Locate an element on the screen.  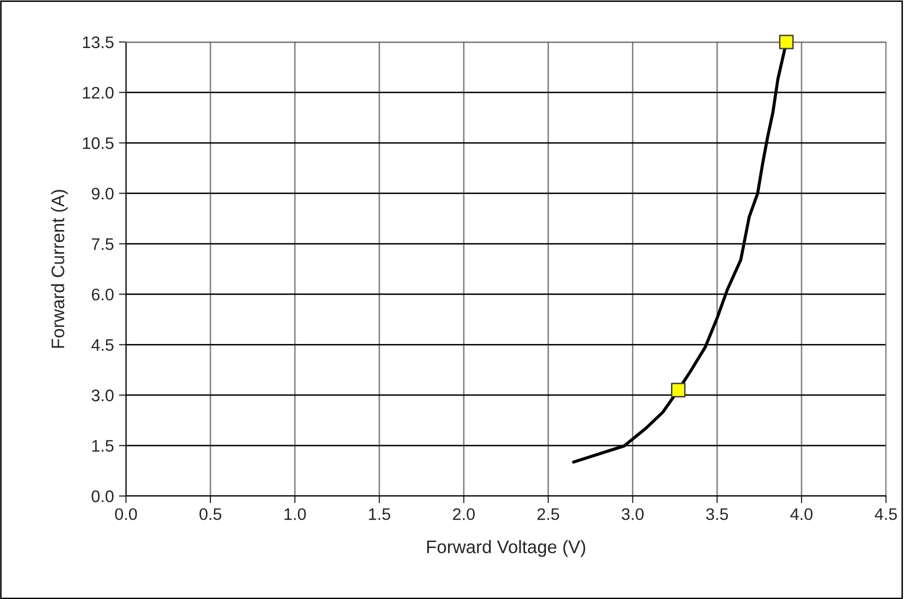
x-tick-label: 4.0 is located at coordinates (801, 514).